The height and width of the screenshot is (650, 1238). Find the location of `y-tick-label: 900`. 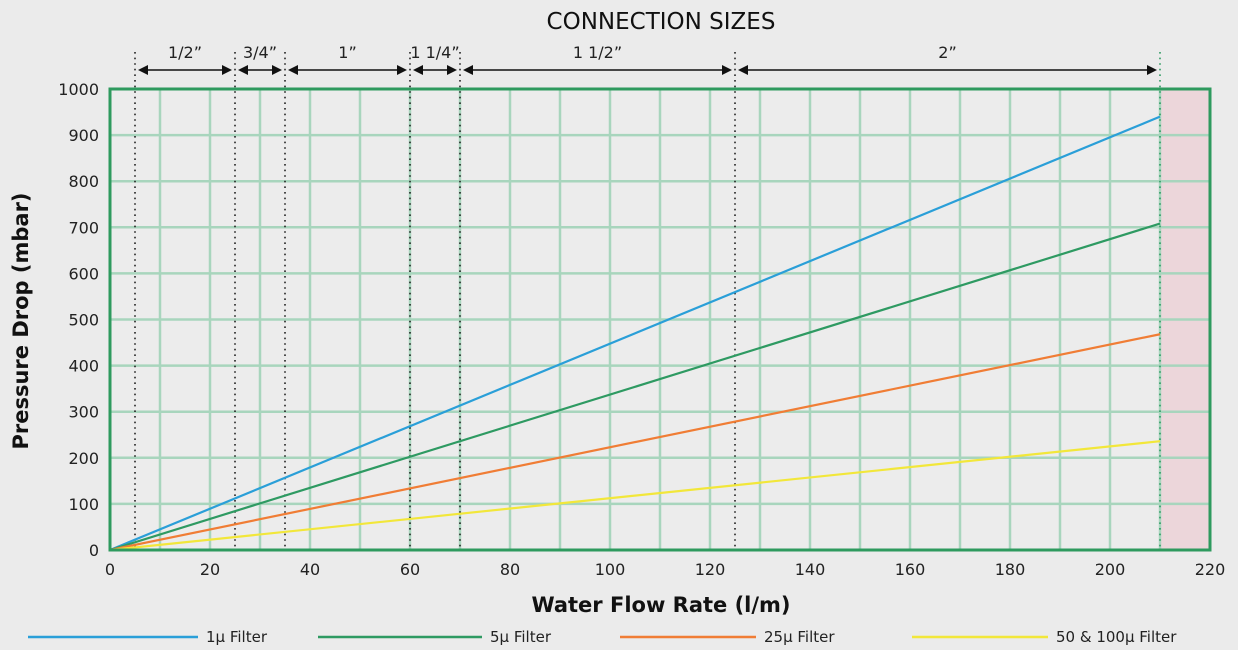

y-tick-label: 900 is located at coordinates (83, 135).